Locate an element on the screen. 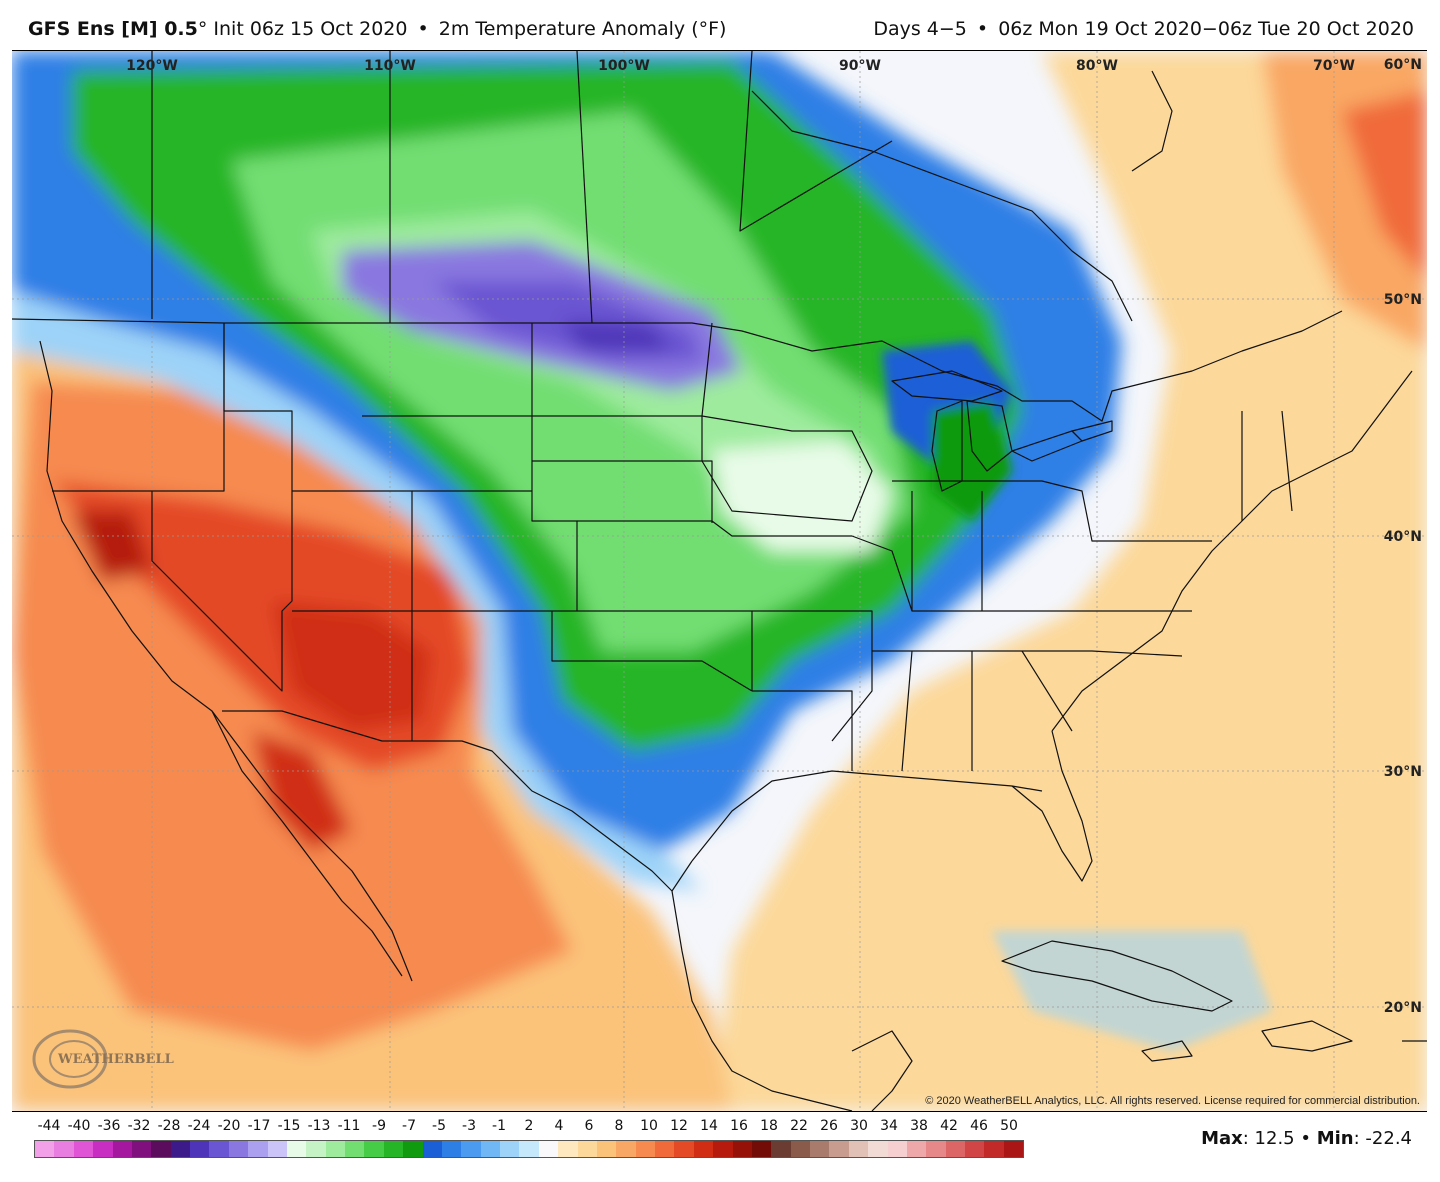 This screenshot has width=1440, height=1182. lat-label: 30°N is located at coordinates (1403, 772).